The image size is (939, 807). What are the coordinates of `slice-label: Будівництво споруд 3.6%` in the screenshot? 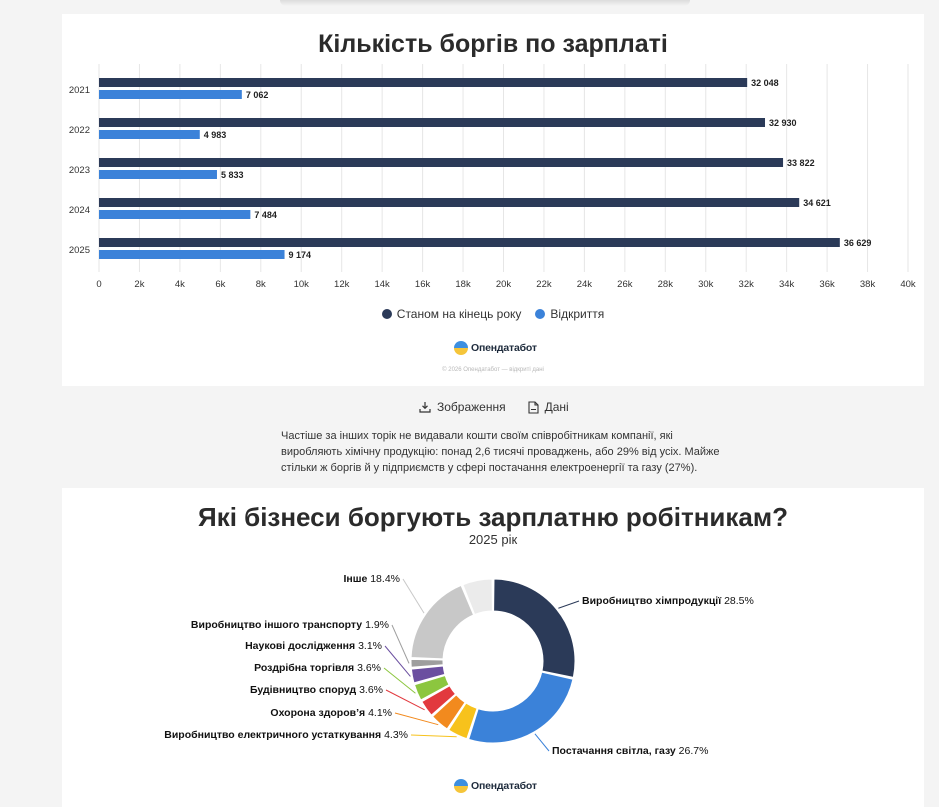 It's located at (316, 690).